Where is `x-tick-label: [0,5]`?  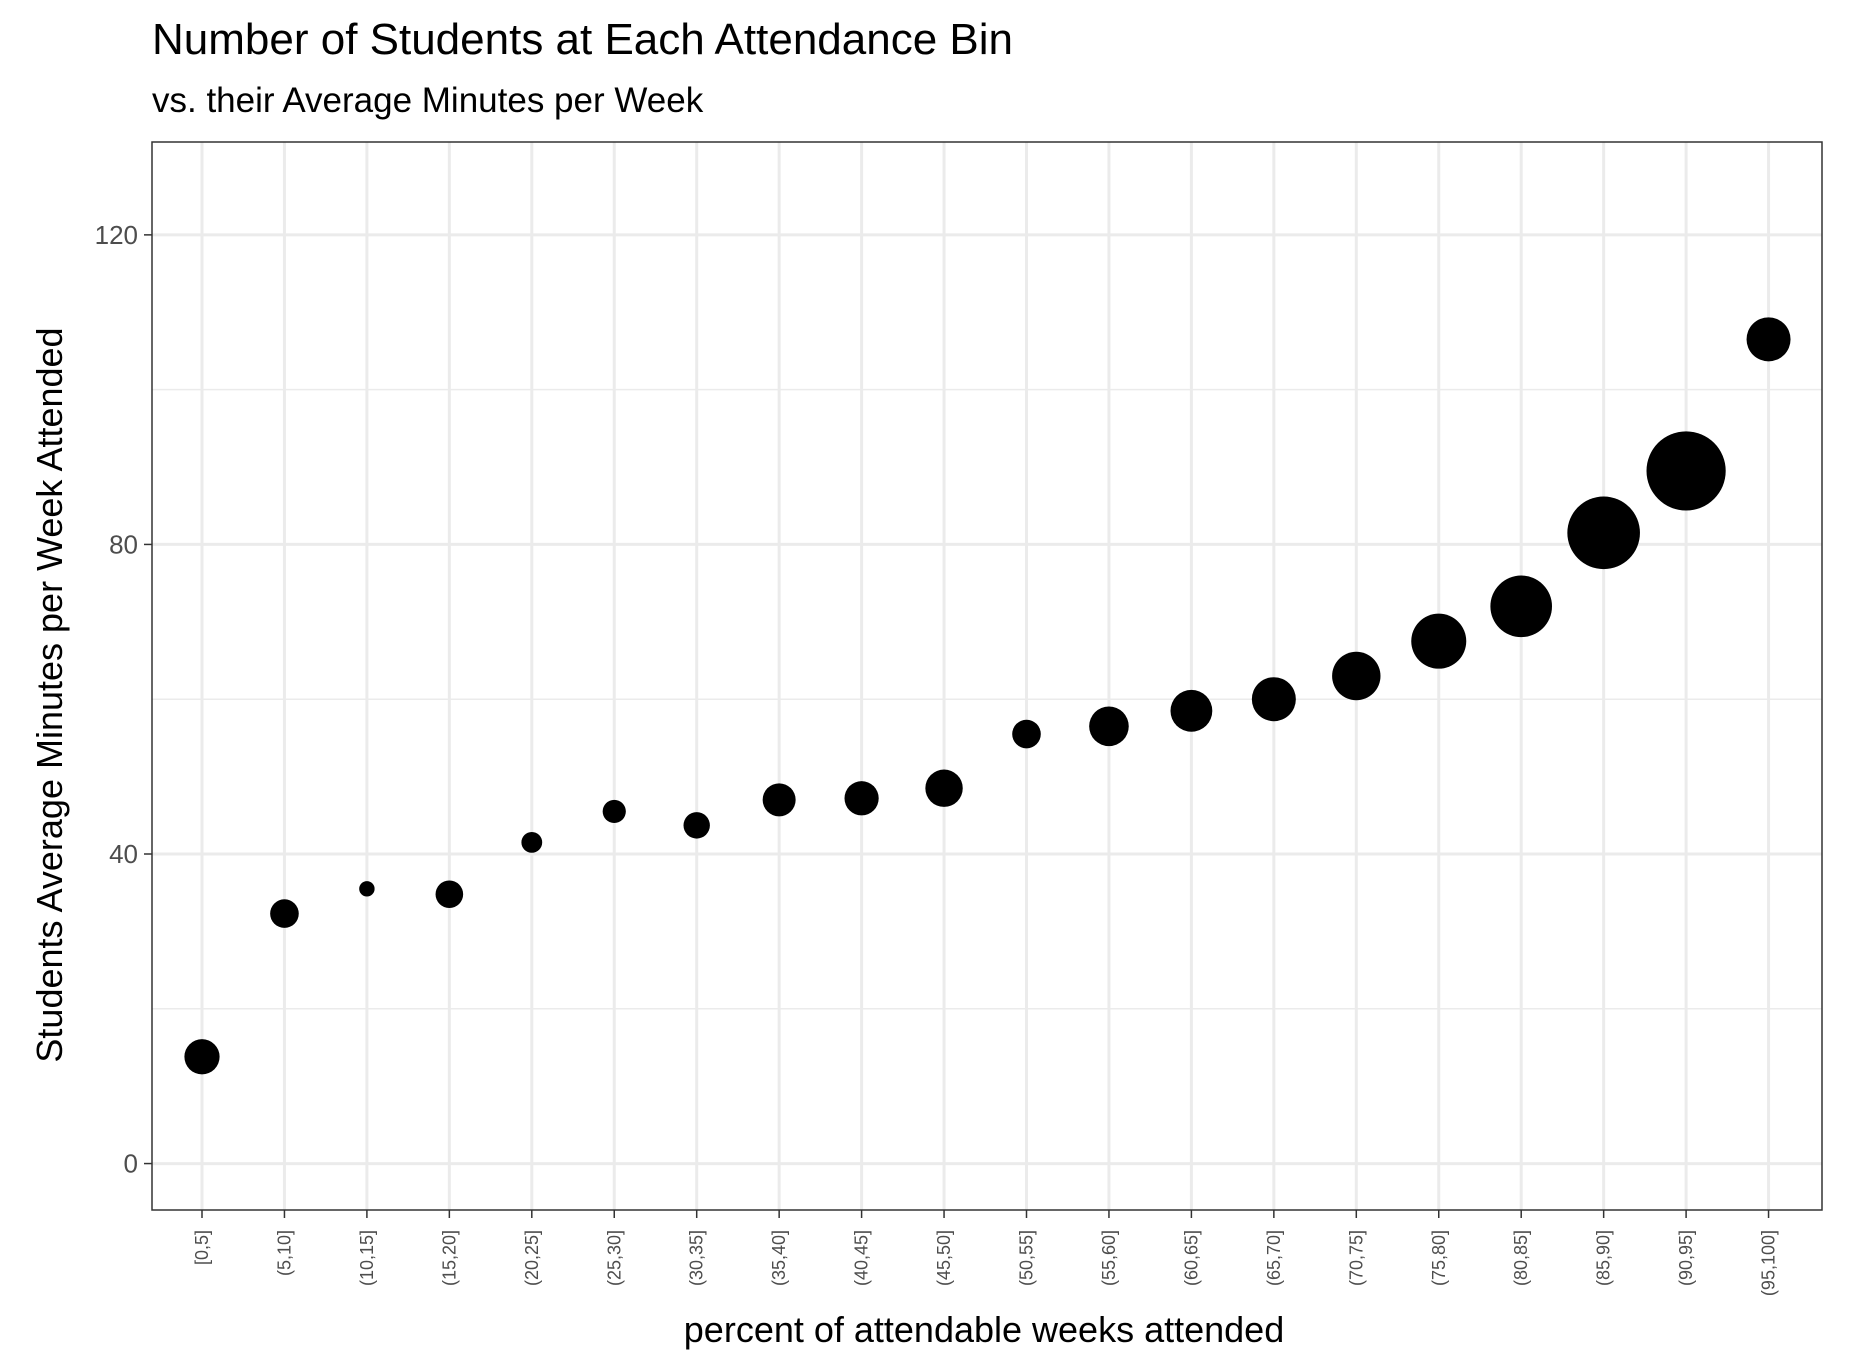 x-tick-label: [0,5] is located at coordinates (202, 1247).